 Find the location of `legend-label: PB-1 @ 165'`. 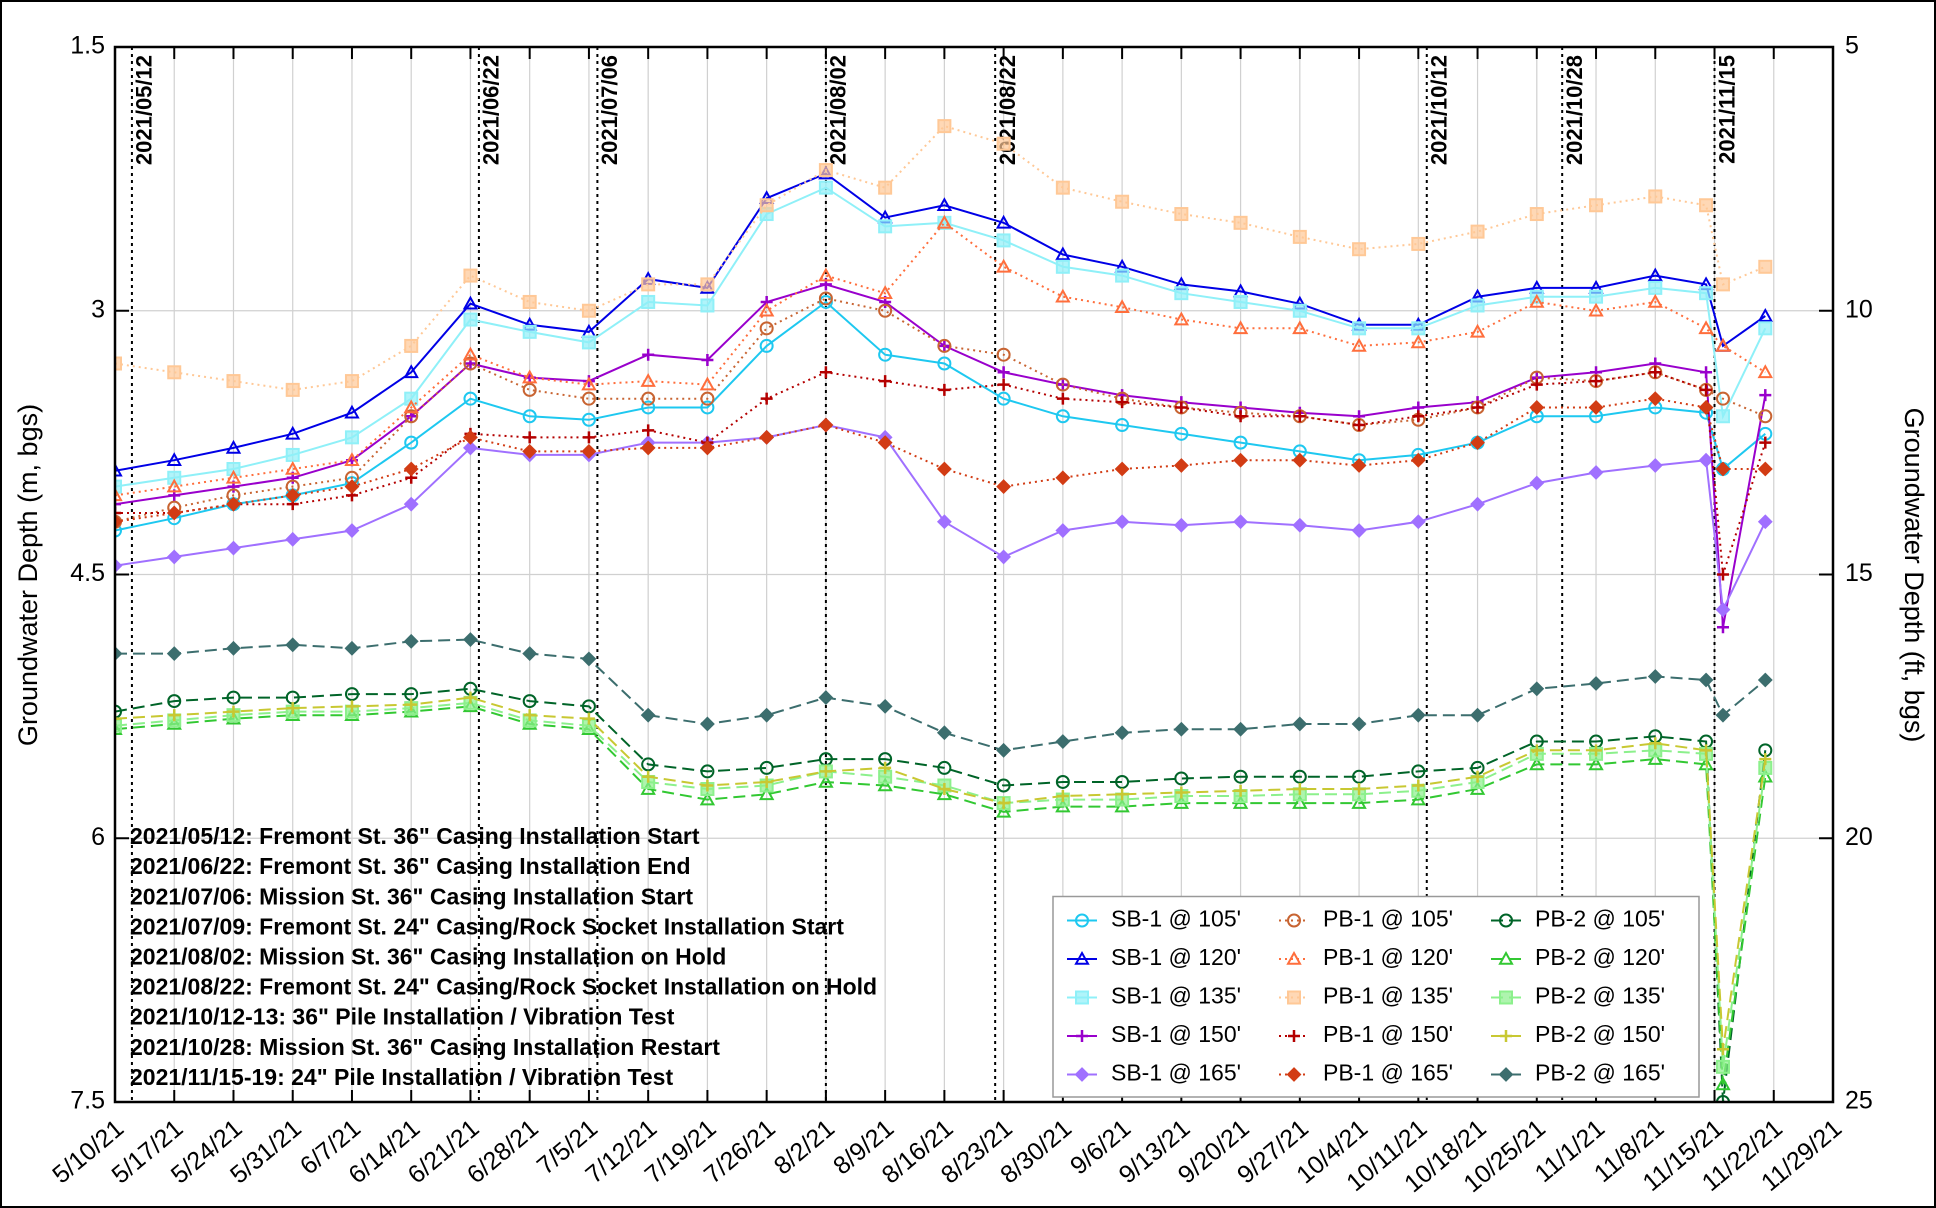

legend-label: PB-1 @ 165' is located at coordinates (1388, 1073).